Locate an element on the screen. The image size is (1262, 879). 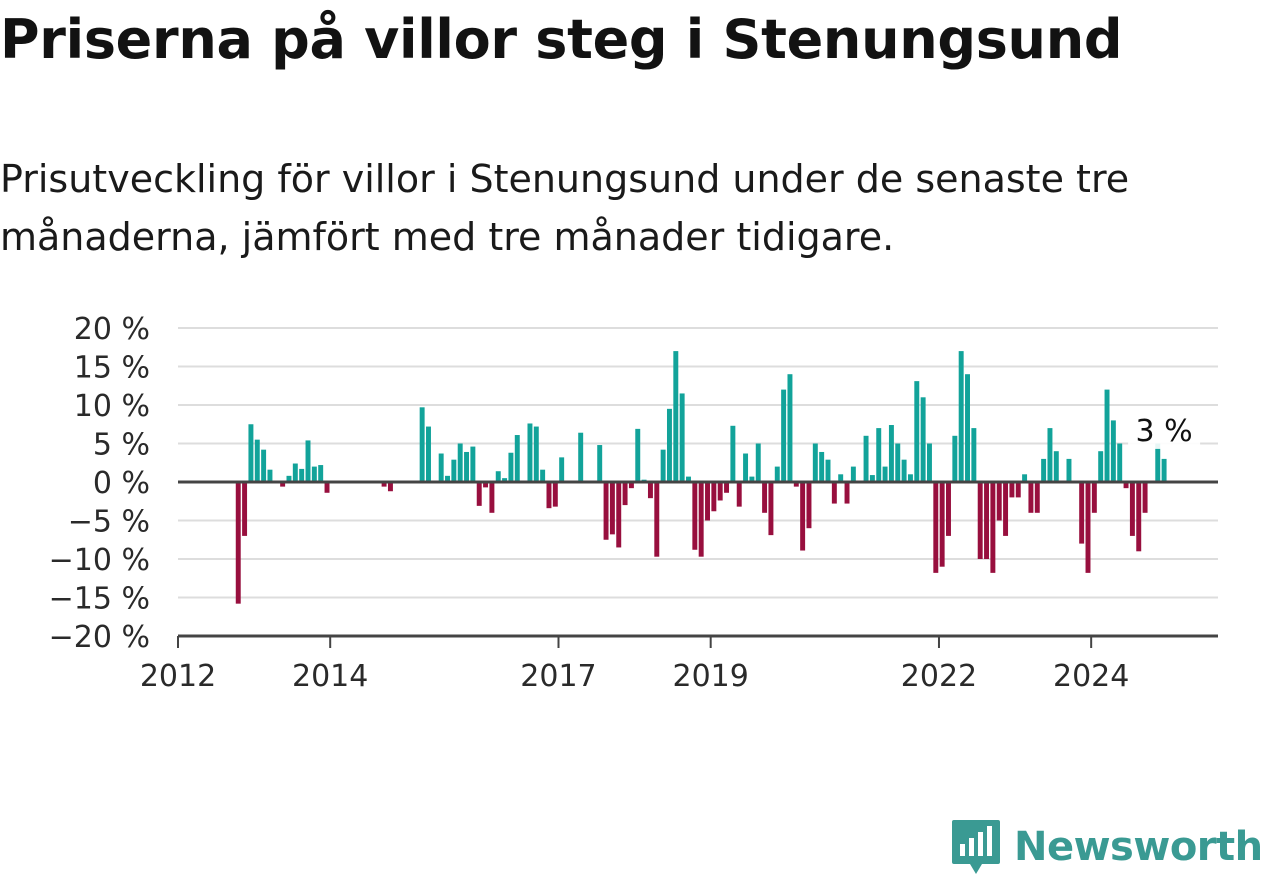
brand-name: Newsworthy is located at coordinates (1138, 847).